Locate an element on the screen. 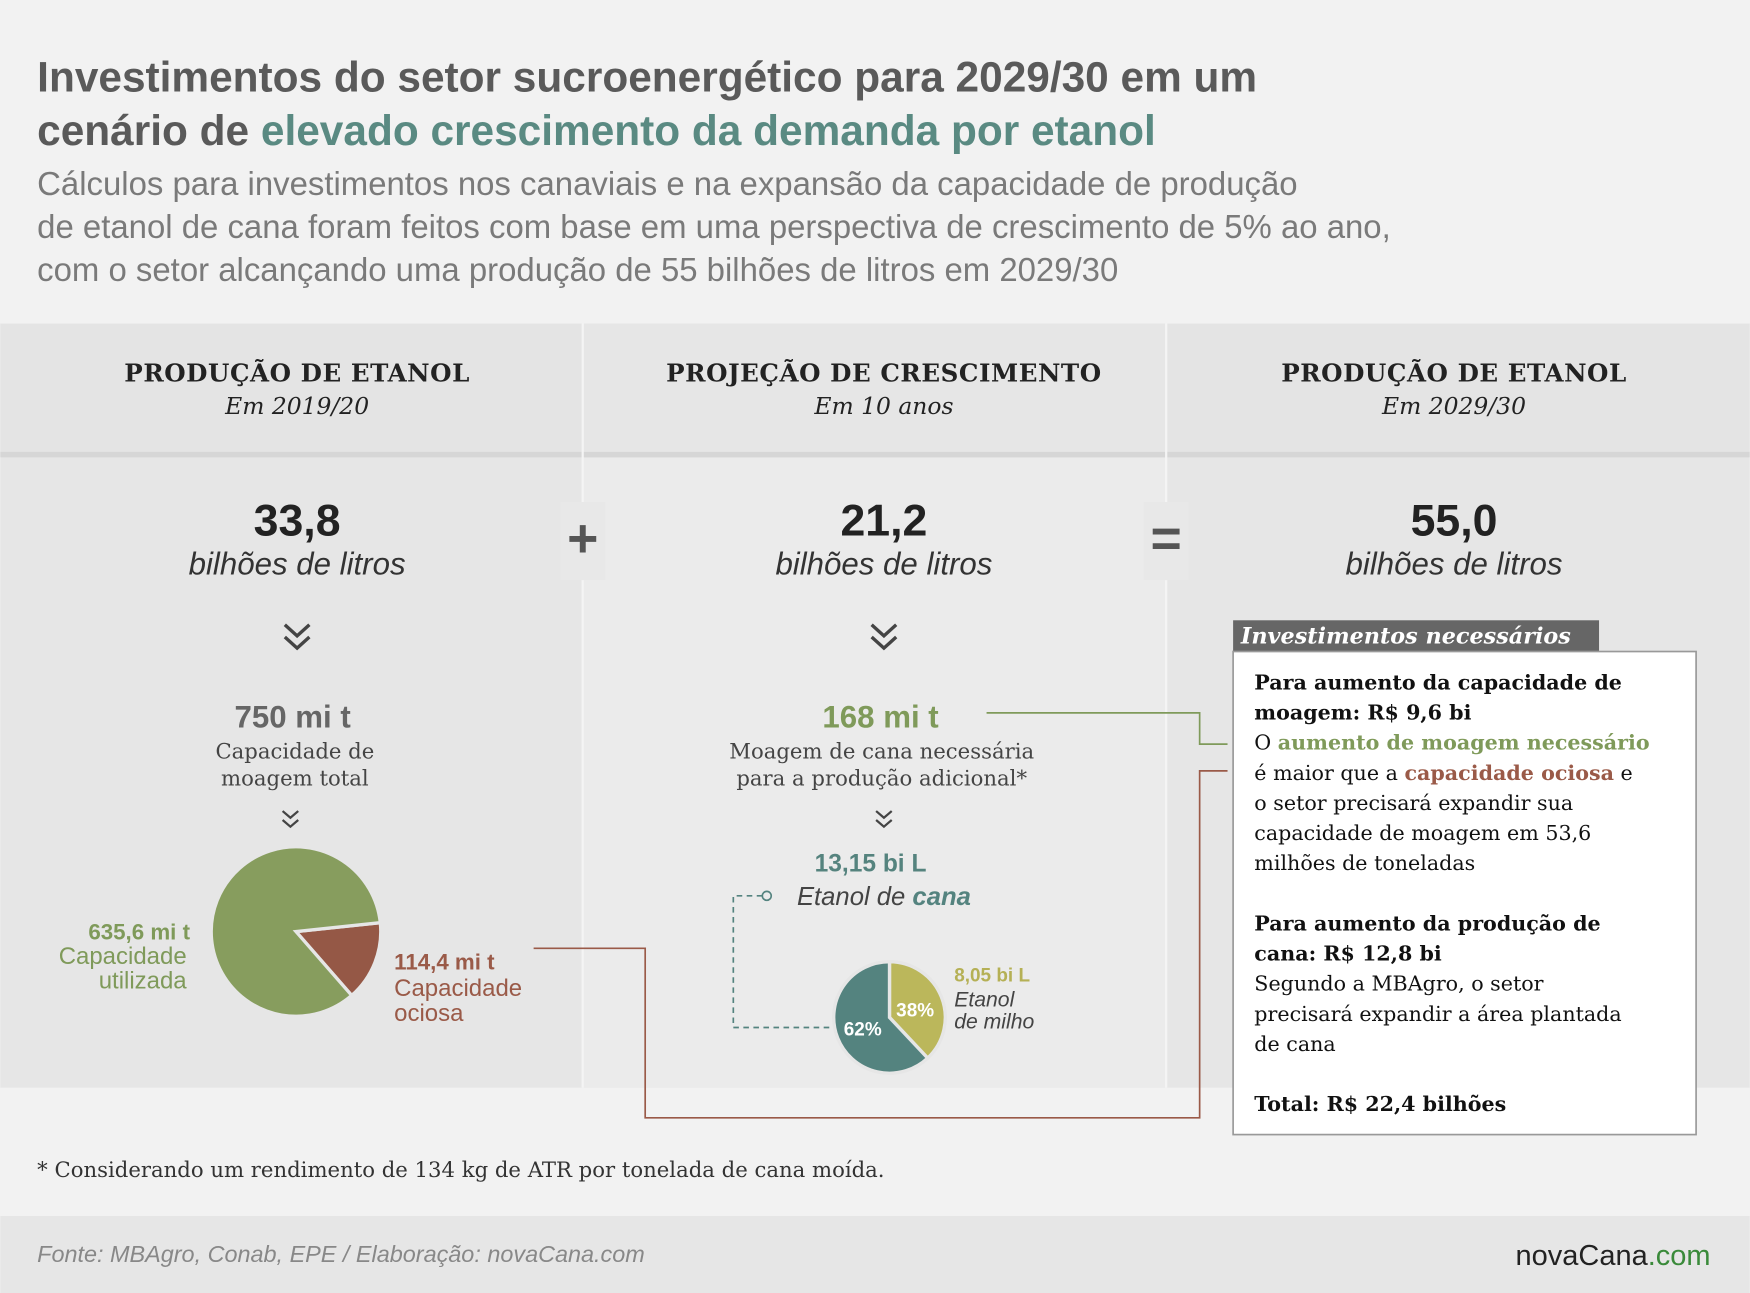  brand: novaCana.com is located at coordinates (1613, 1256).